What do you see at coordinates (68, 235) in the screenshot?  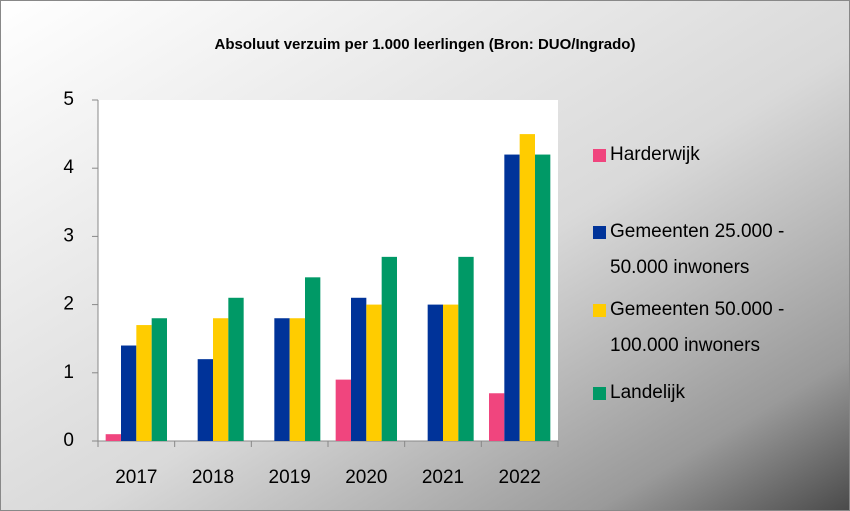 I see `y-tick-label: 3` at bounding box center [68, 235].